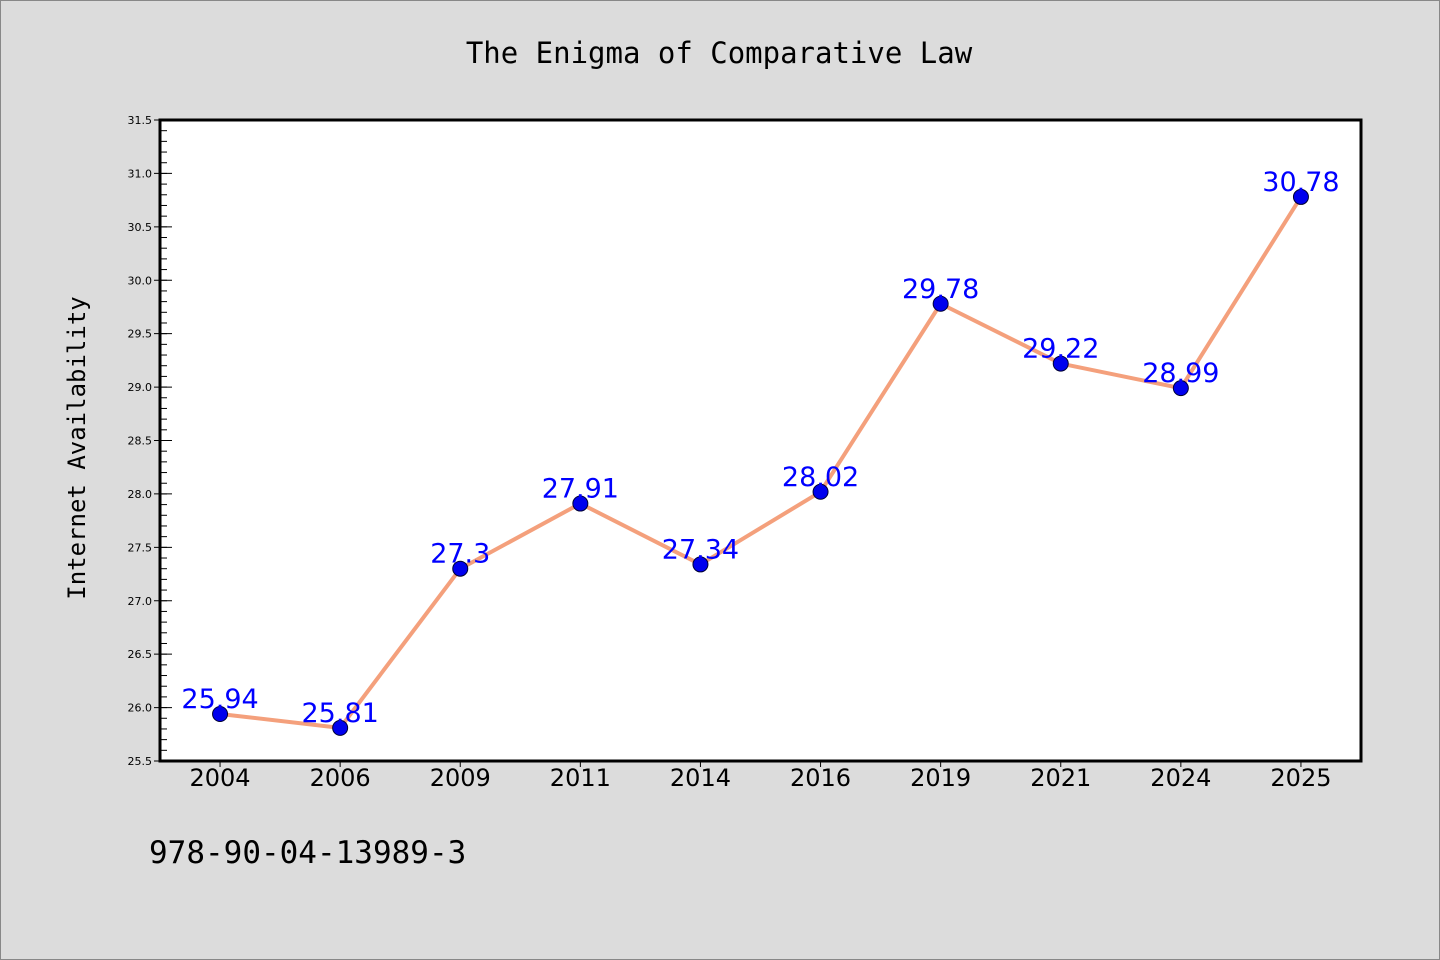 The width and height of the screenshot is (1440, 960). Describe the element at coordinates (940, 778) in the screenshot. I see `x-tick-label: 2019` at that location.